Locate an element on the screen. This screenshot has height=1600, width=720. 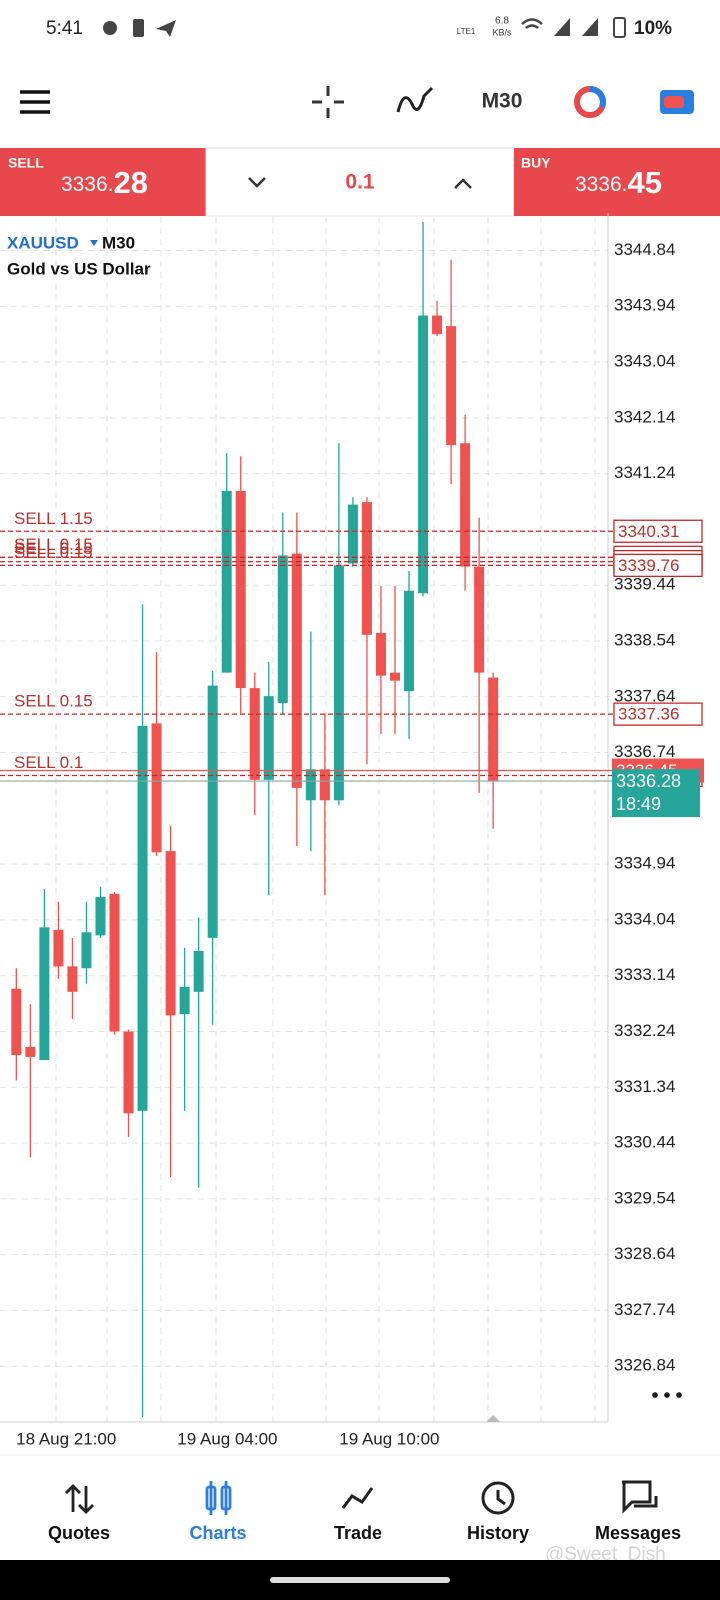
volume-down is located at coordinates (257, 182).